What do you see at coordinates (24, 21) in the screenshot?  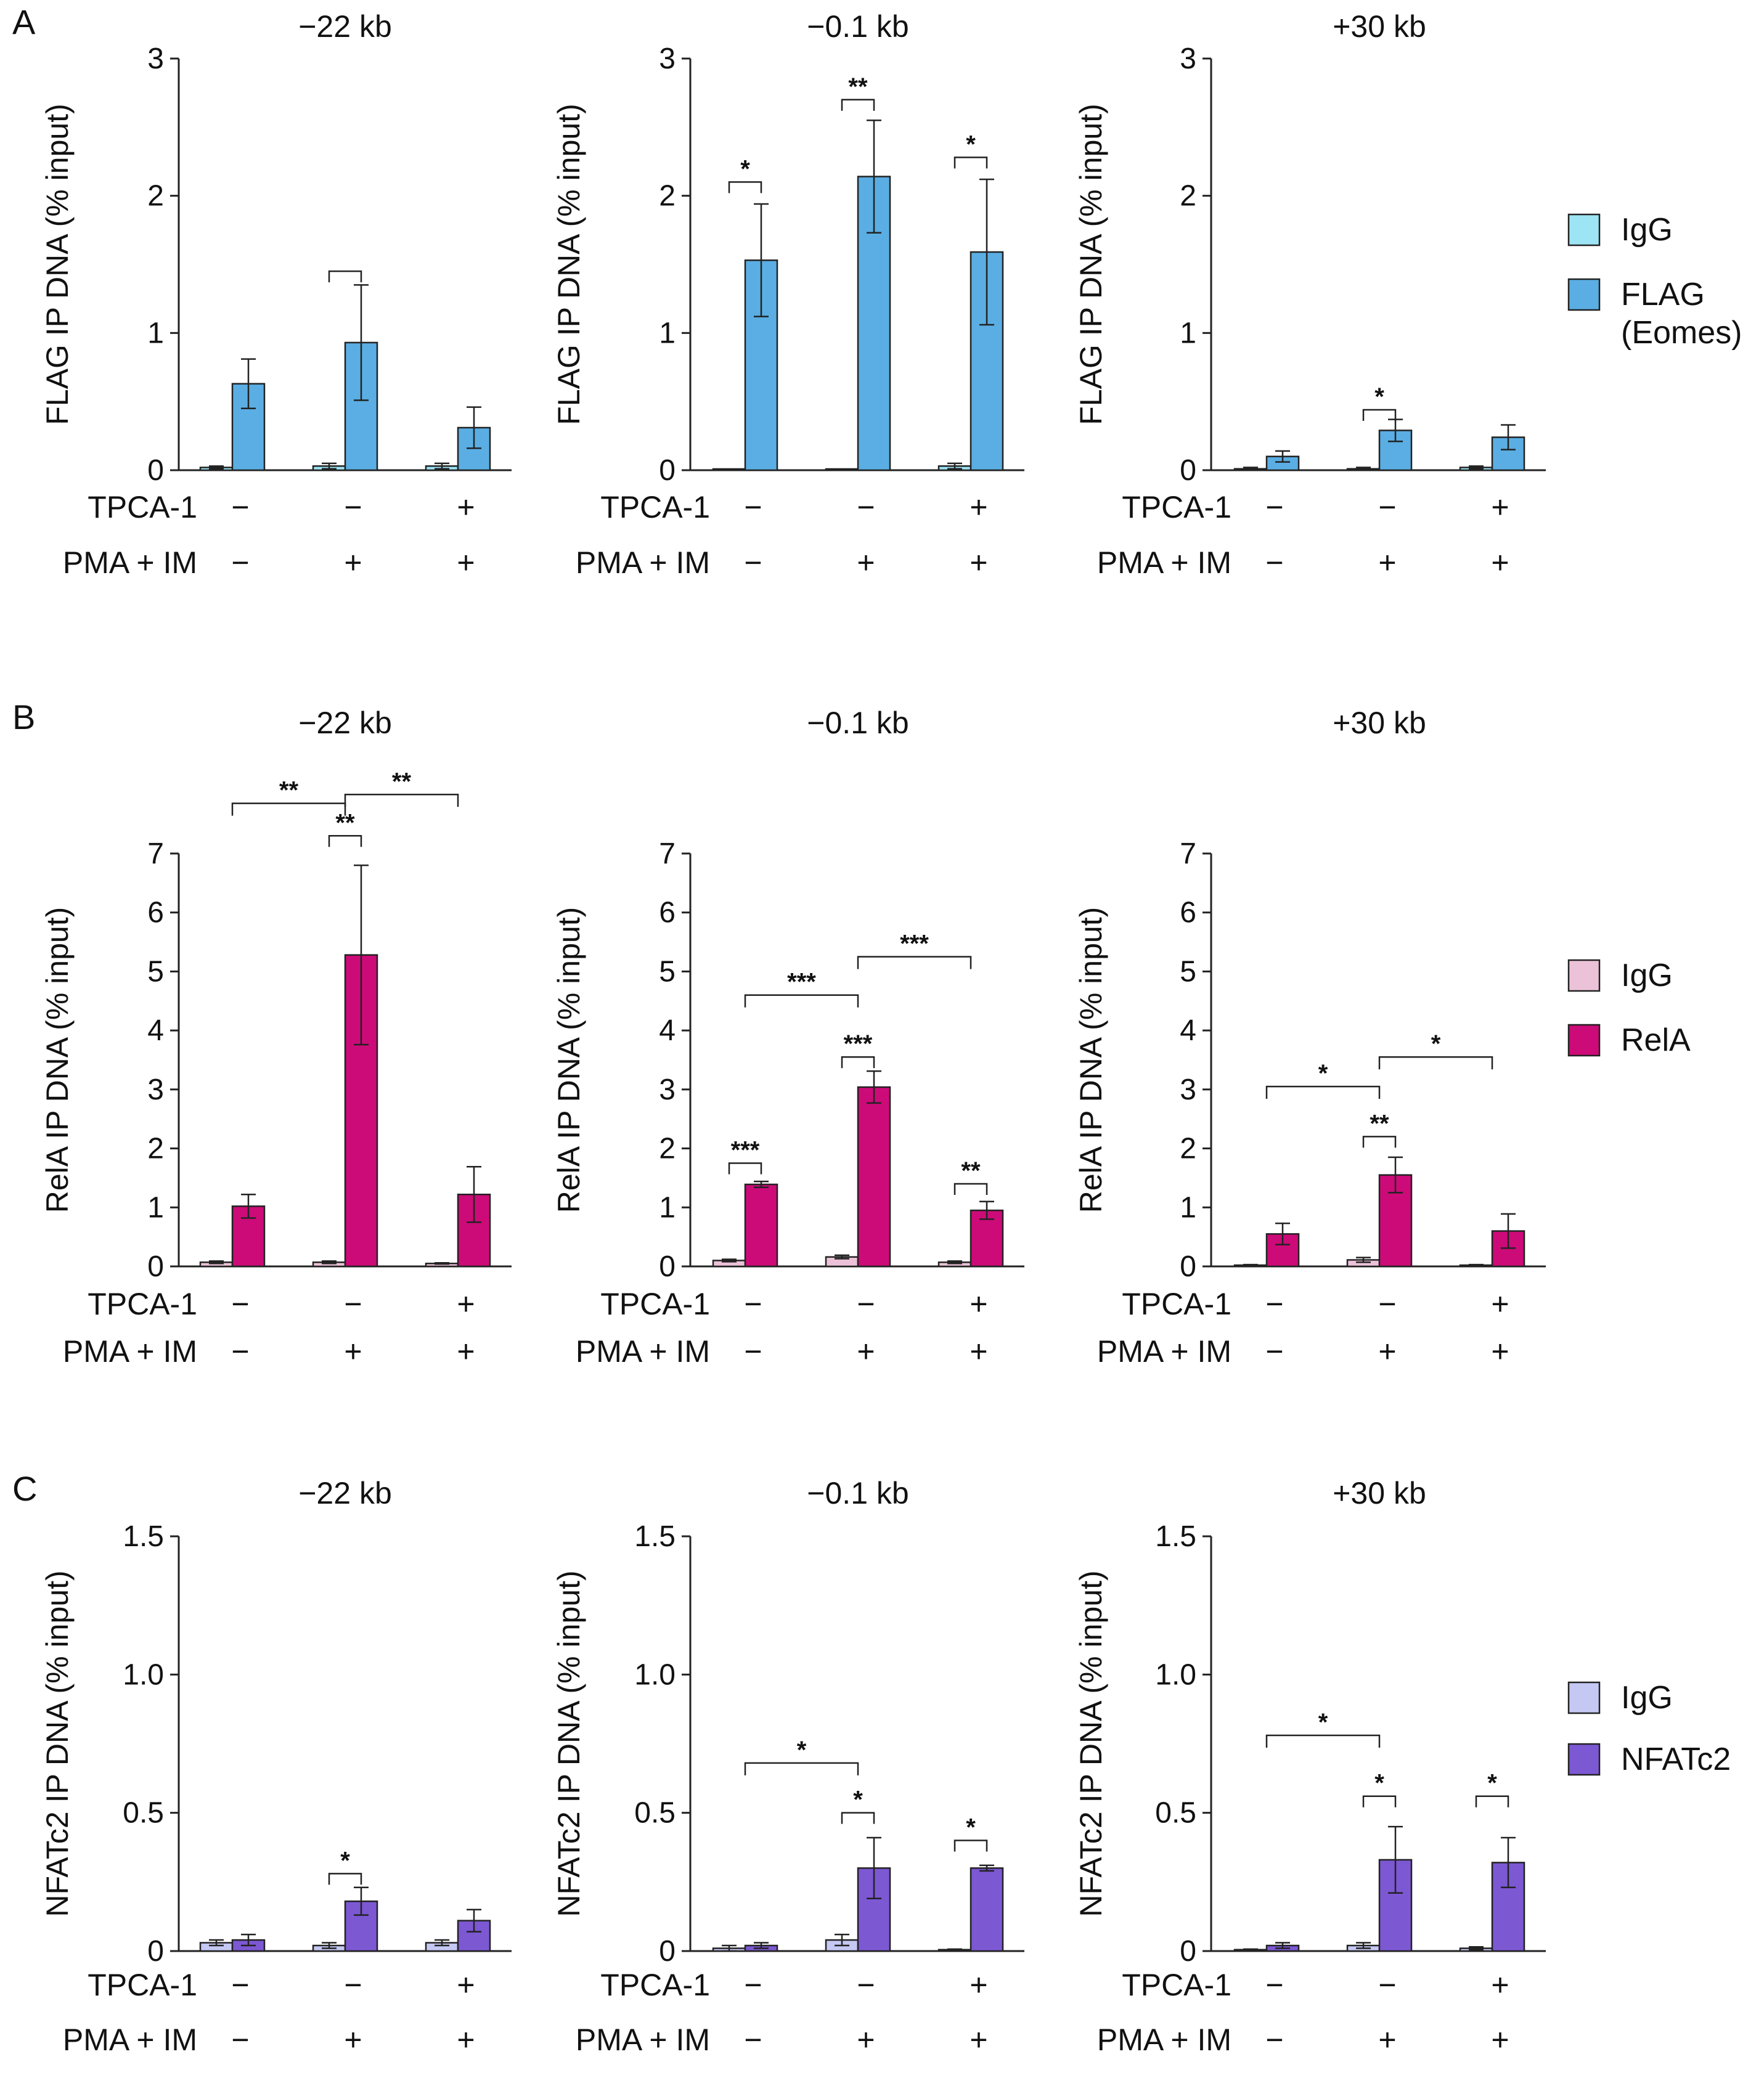 I see `panel-letter: A` at bounding box center [24, 21].